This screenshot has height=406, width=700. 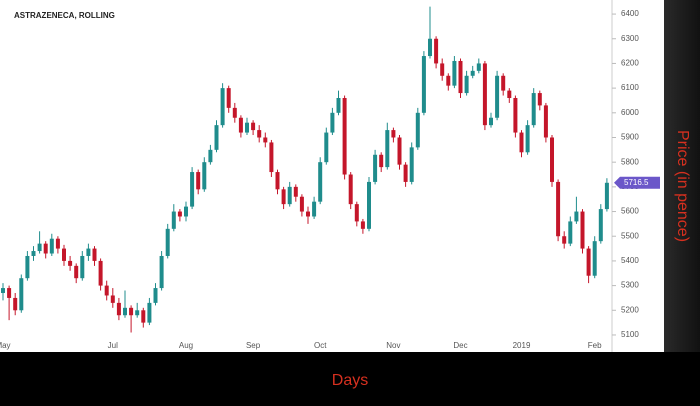 I want to click on last-price-label: 5716.5, so click(x=636, y=182).